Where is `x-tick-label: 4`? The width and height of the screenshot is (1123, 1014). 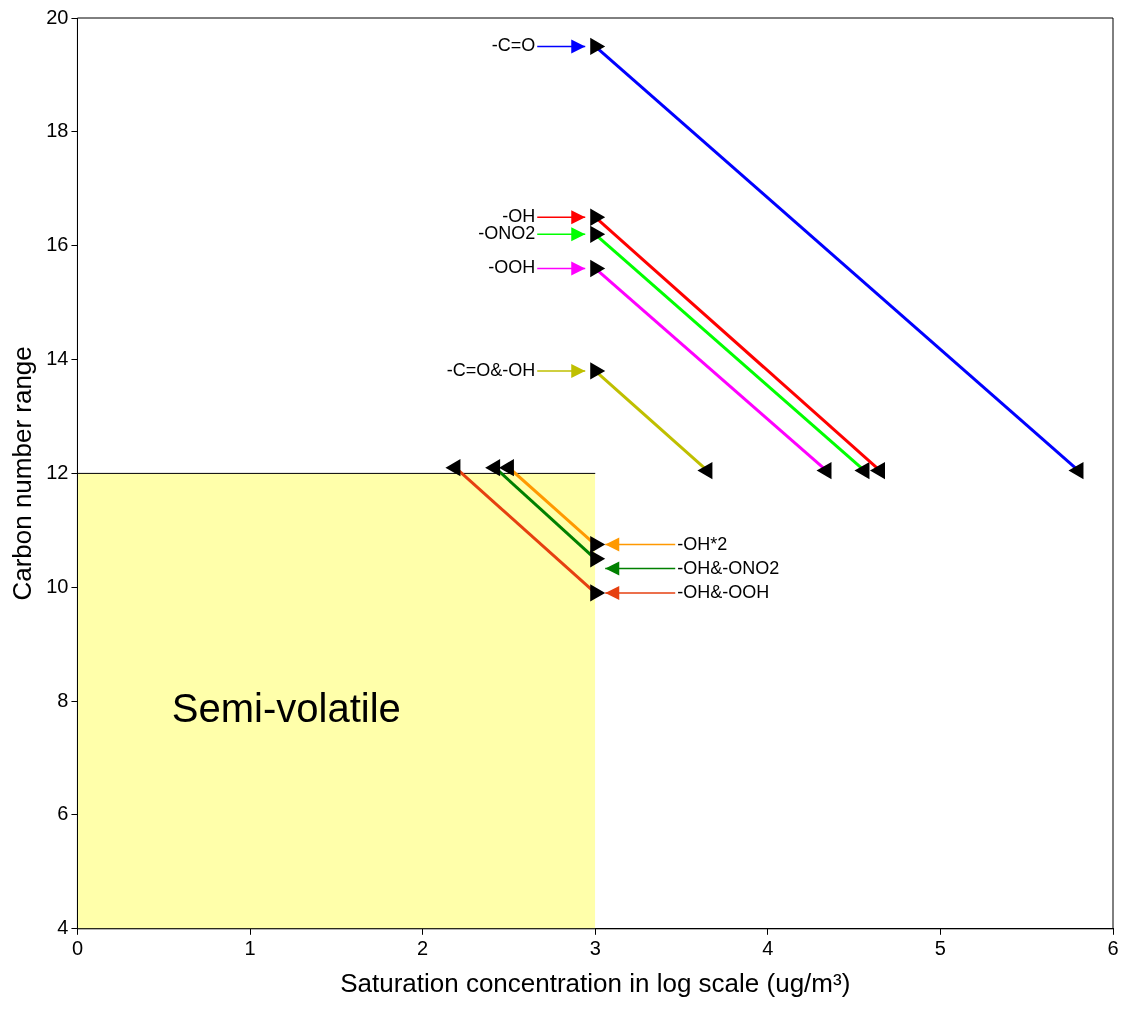 x-tick-label: 4 is located at coordinates (768, 948).